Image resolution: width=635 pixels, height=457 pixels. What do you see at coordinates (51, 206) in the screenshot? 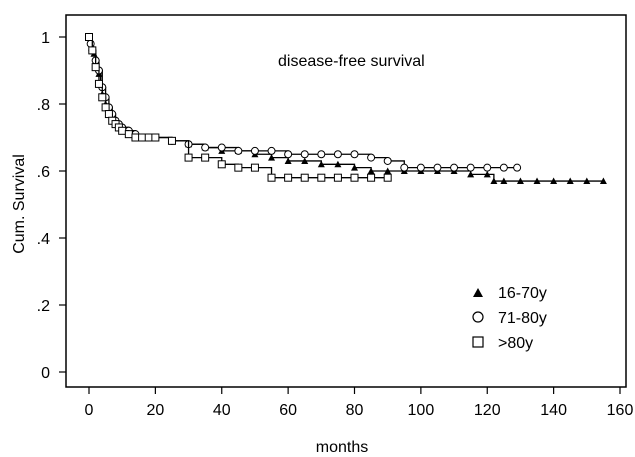
I see `y-axis-ticks: 0 .2 .4 .6 .8 1` at bounding box center [51, 206].